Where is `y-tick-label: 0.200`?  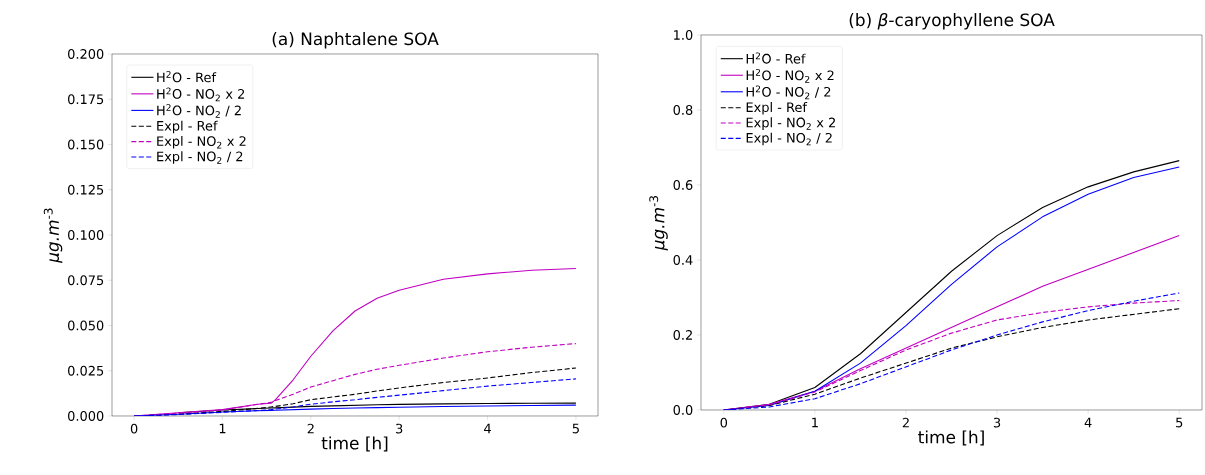
y-tick-label: 0.200 is located at coordinates (86, 54).